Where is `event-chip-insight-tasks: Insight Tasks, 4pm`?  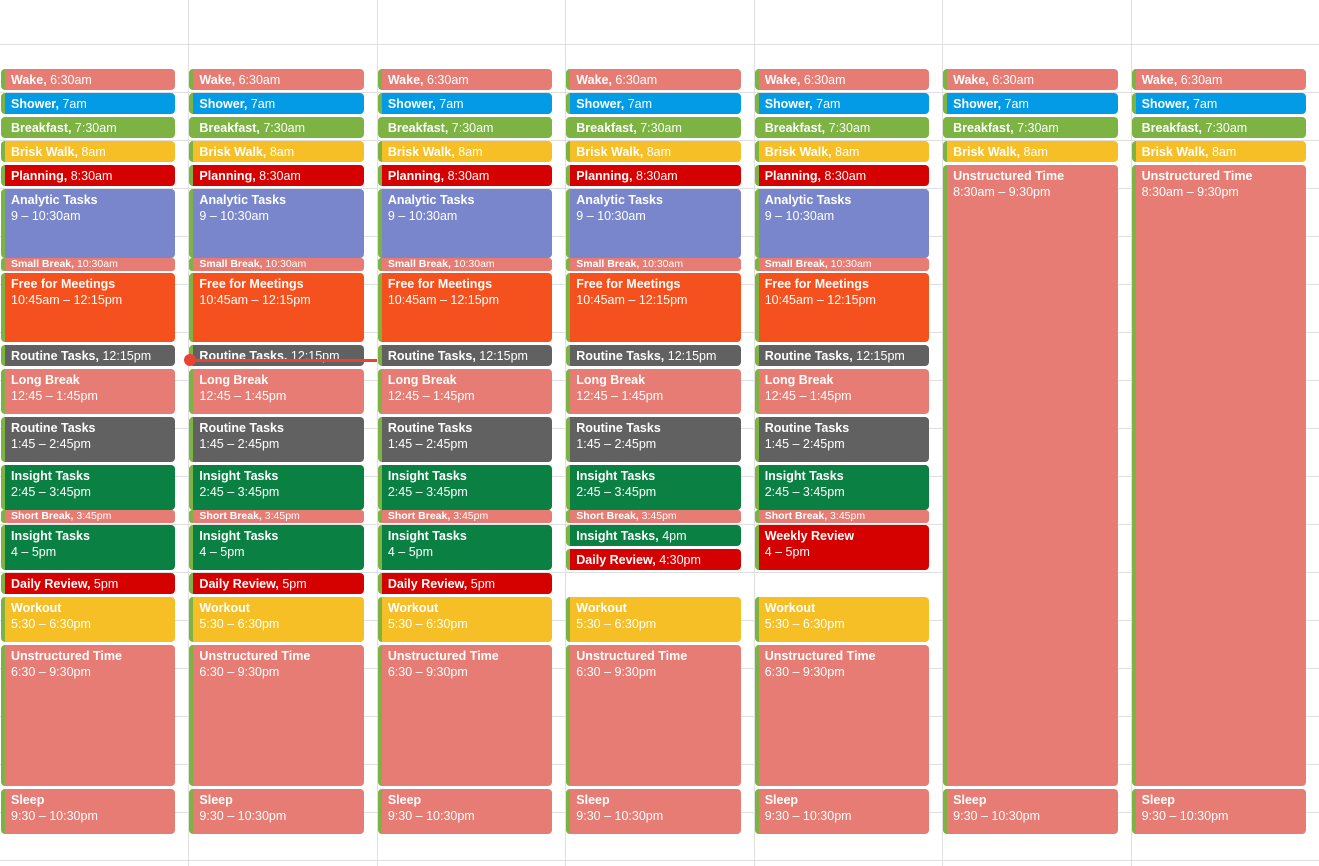 event-chip-insight-tasks: Insight Tasks, 4pm is located at coordinates (653, 535).